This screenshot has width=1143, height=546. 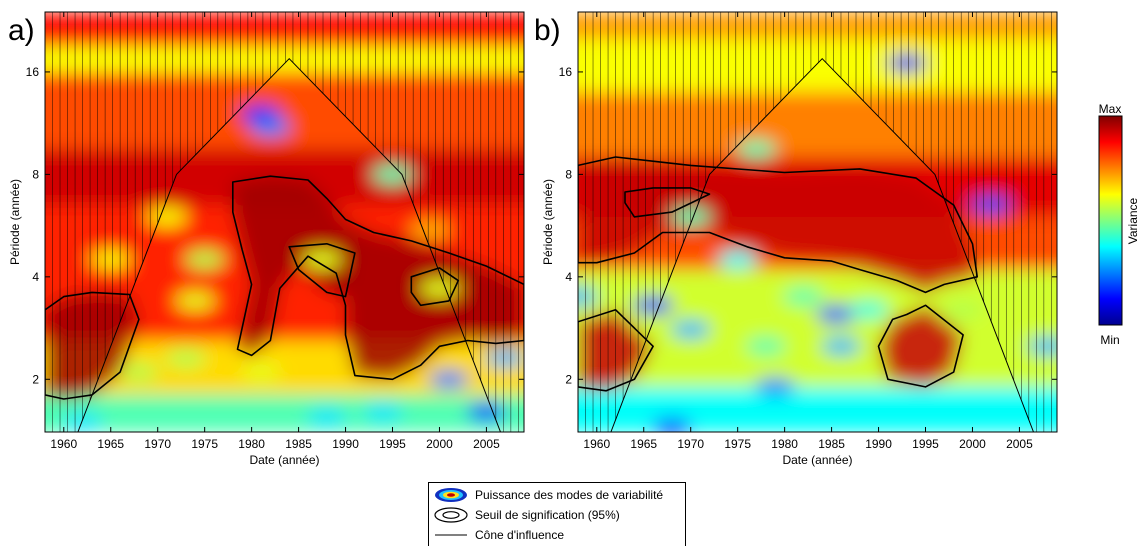 I want to click on legend-item-significance: Seuil de signification (95%), so click(x=526, y=515).